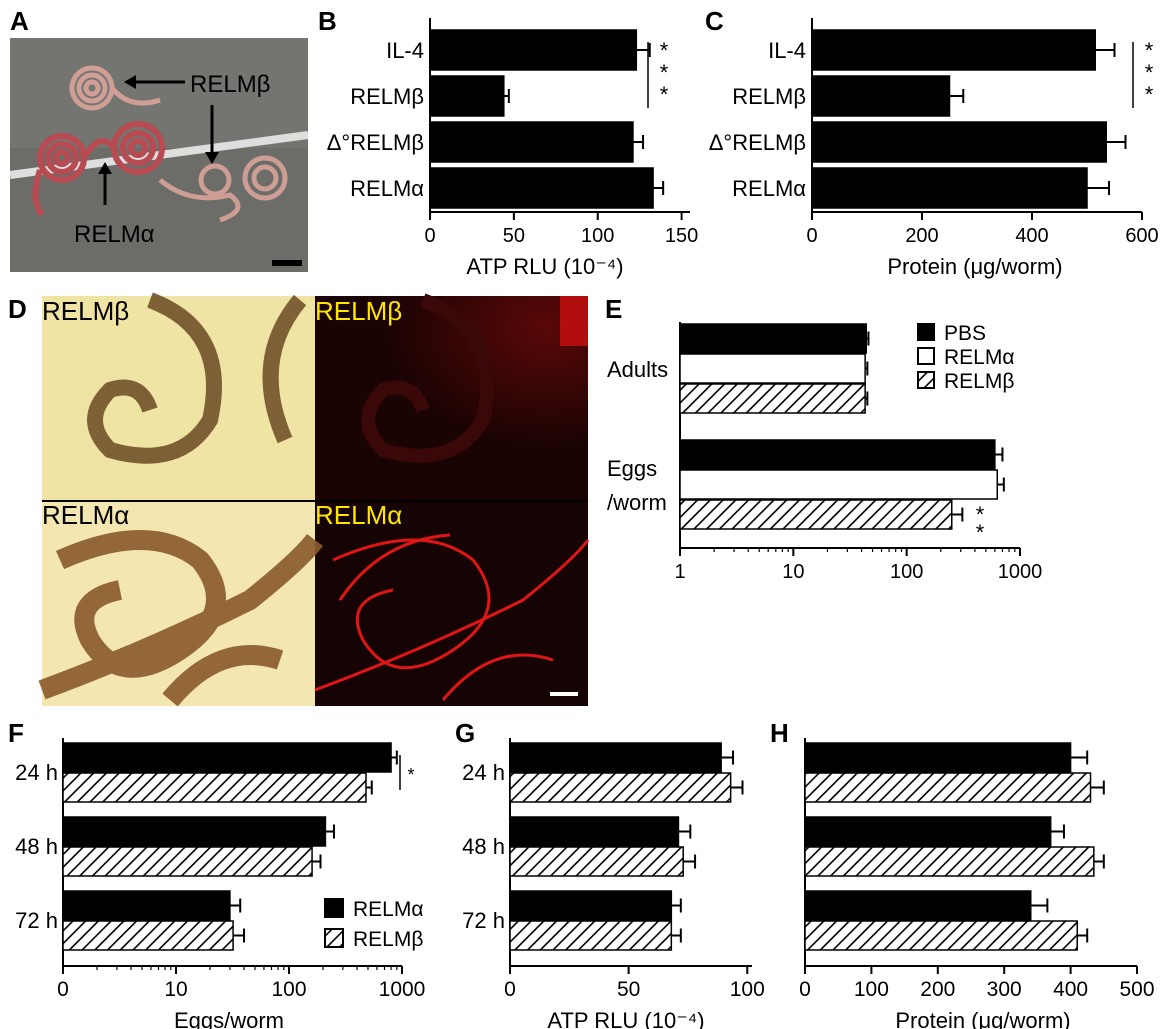  What do you see at coordinates (230, 84) in the screenshot?
I see `photo-a-label-beta: RELMβ` at bounding box center [230, 84].